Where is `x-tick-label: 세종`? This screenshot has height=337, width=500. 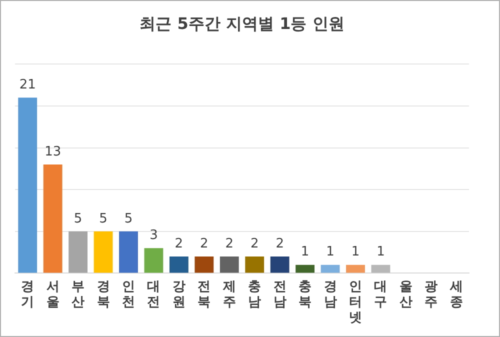
x-tick-label: 세종 is located at coordinates (455, 294).